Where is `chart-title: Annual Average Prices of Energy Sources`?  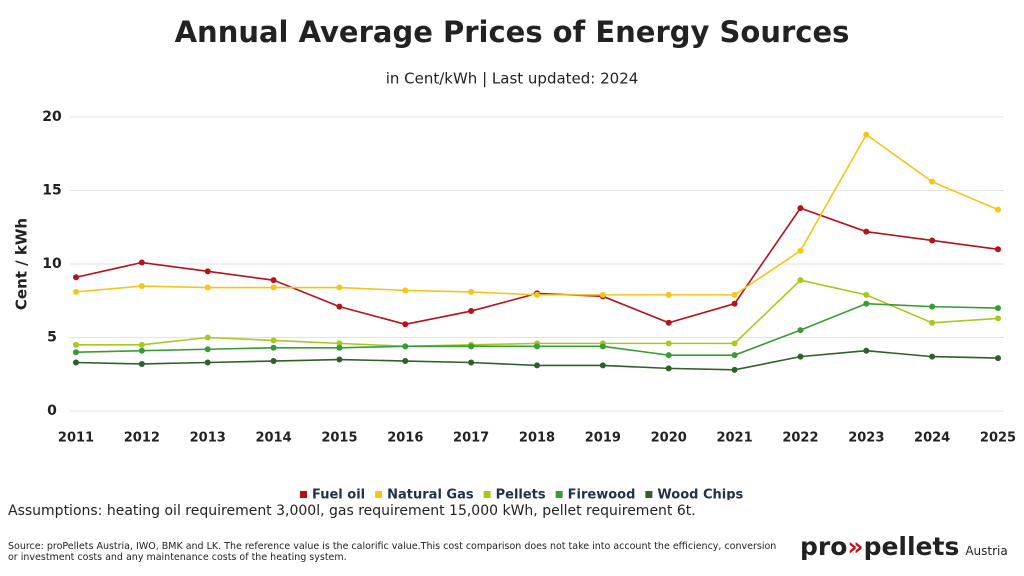
chart-title: Annual Average Prices of Energy Sources is located at coordinates (512, 32).